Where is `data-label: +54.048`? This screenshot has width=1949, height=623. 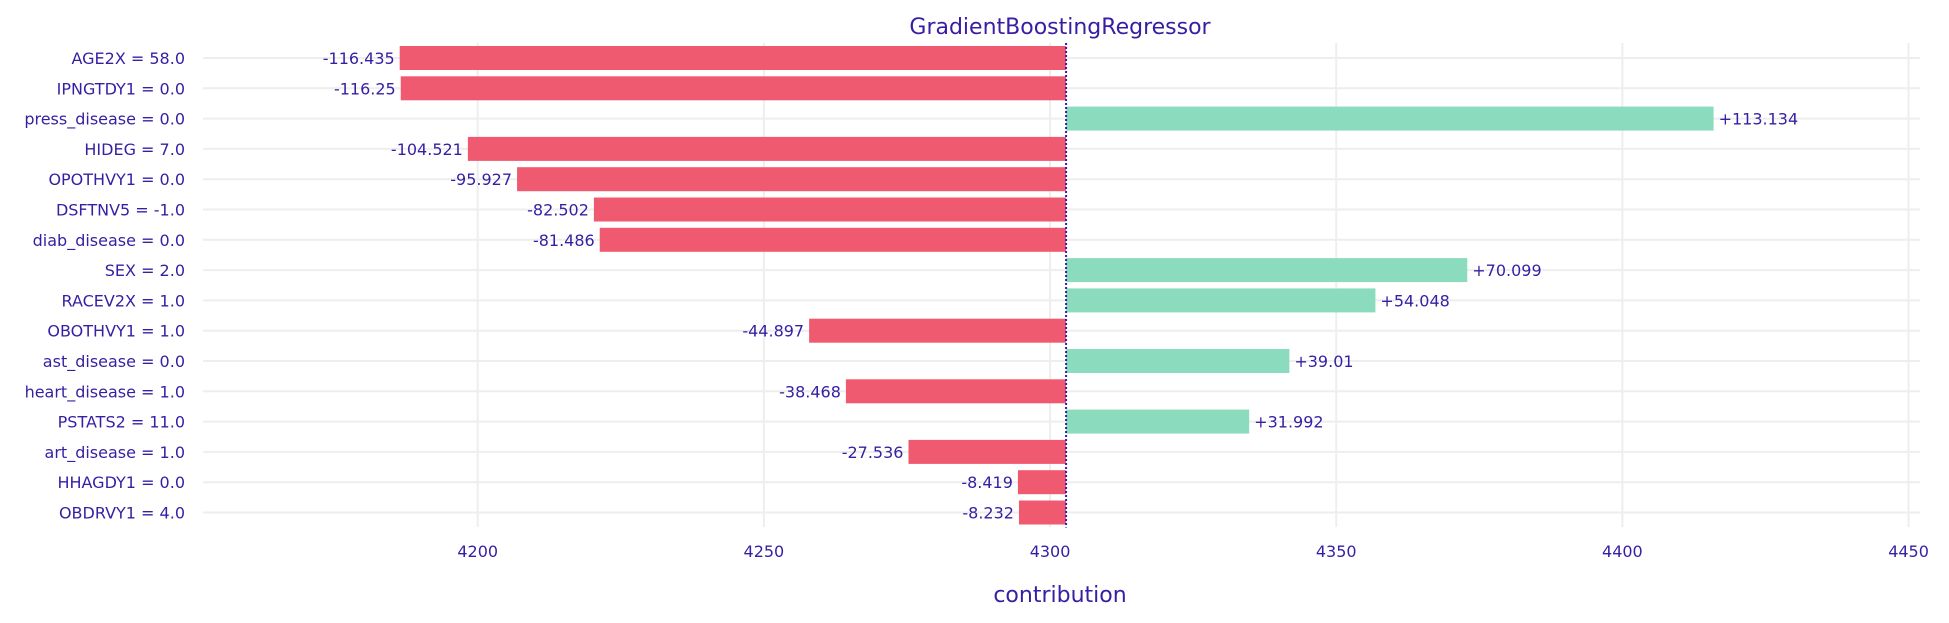
data-label: +54.048 is located at coordinates (1414, 300).